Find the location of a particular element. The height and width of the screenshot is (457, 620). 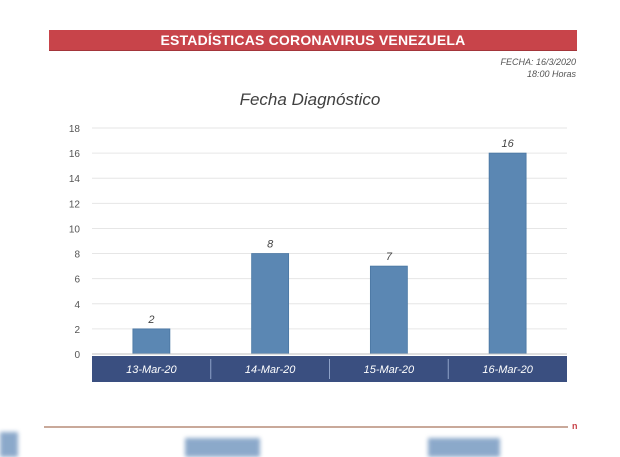

x-tick-label: 14-Mar-20 is located at coordinates (270, 370).